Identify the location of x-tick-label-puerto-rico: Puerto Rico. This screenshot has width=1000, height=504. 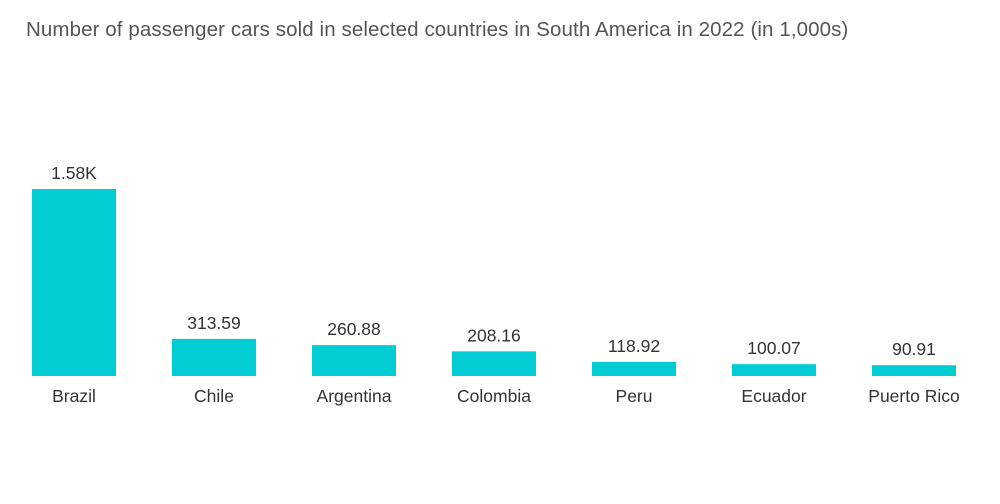
(913, 396).